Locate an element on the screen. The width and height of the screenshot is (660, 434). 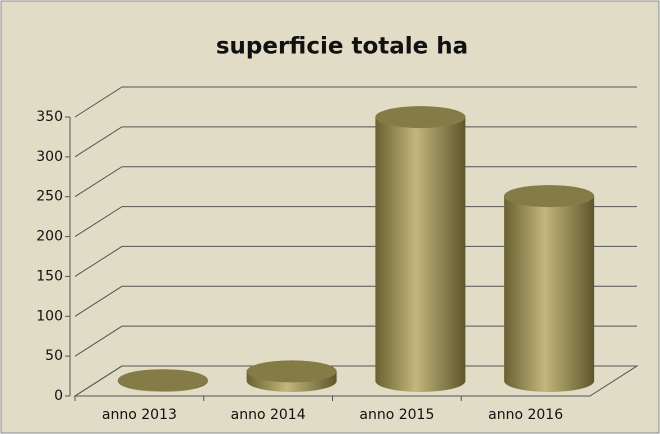
chart-title: superficie totale ha is located at coordinates (342, 47).